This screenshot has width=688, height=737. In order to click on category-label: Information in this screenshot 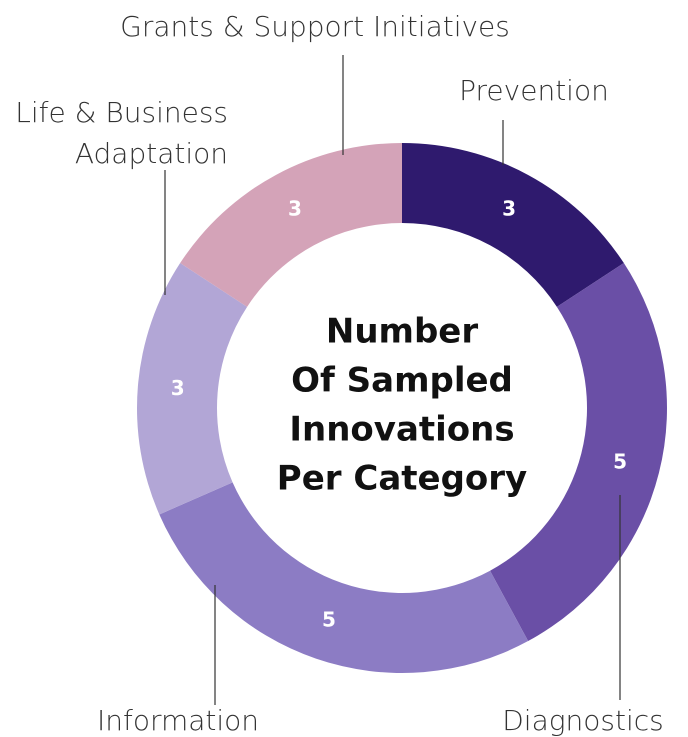, I will do `click(178, 720)`.